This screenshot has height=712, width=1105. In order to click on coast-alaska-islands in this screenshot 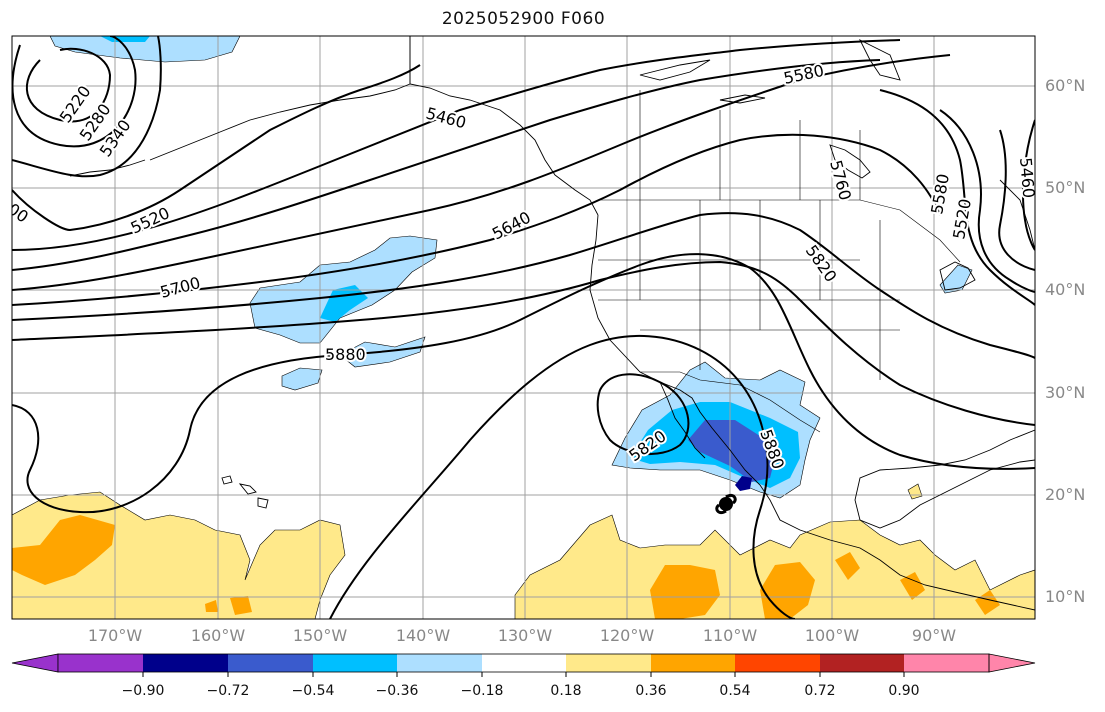, I will do `click(107, 168)`.